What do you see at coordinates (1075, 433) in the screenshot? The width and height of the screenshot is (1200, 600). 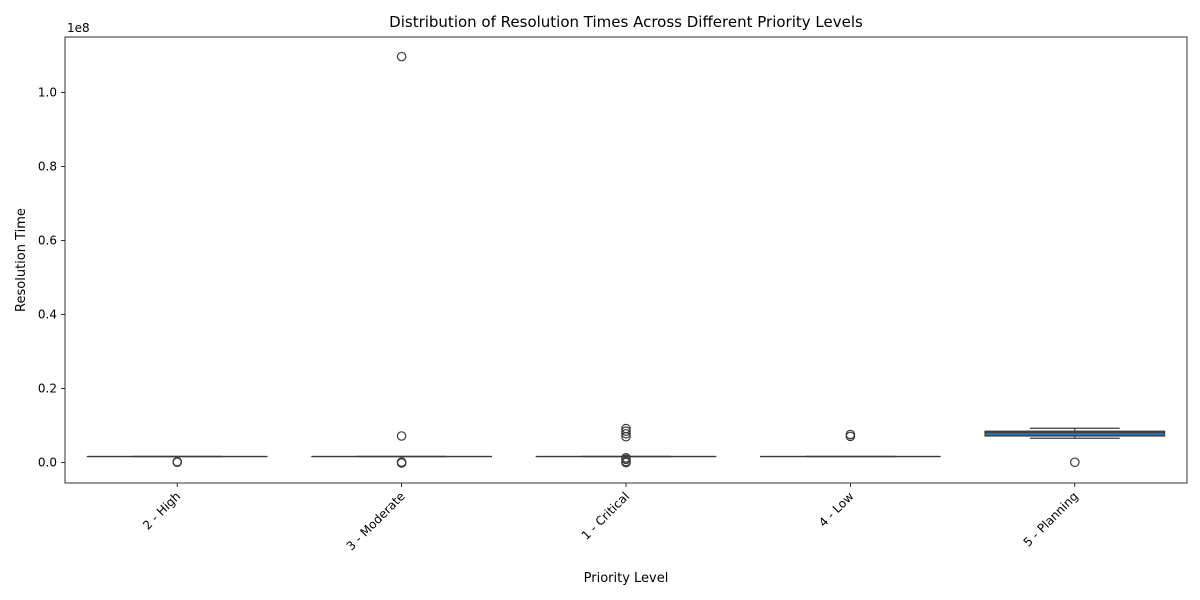 I see `box-iqr` at bounding box center [1075, 433].